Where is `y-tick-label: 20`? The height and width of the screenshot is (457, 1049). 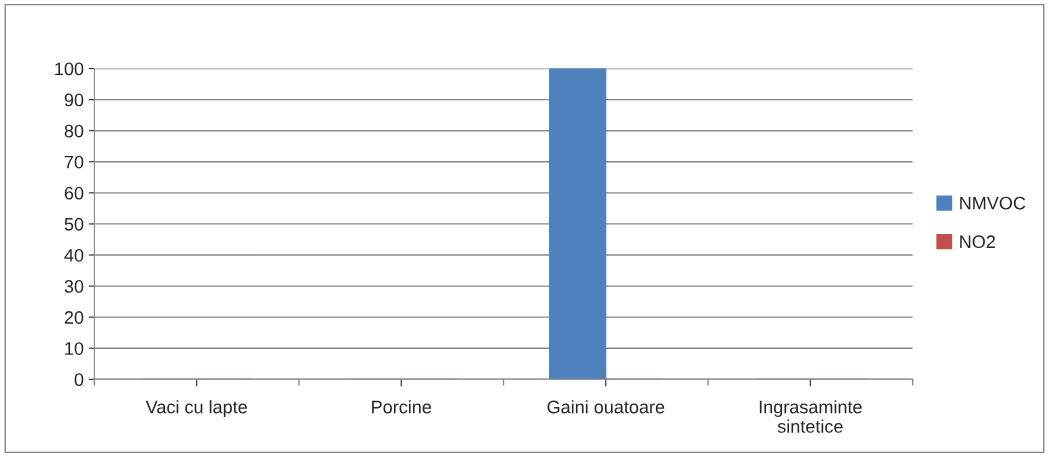
y-tick-label: 20 is located at coordinates (74, 317).